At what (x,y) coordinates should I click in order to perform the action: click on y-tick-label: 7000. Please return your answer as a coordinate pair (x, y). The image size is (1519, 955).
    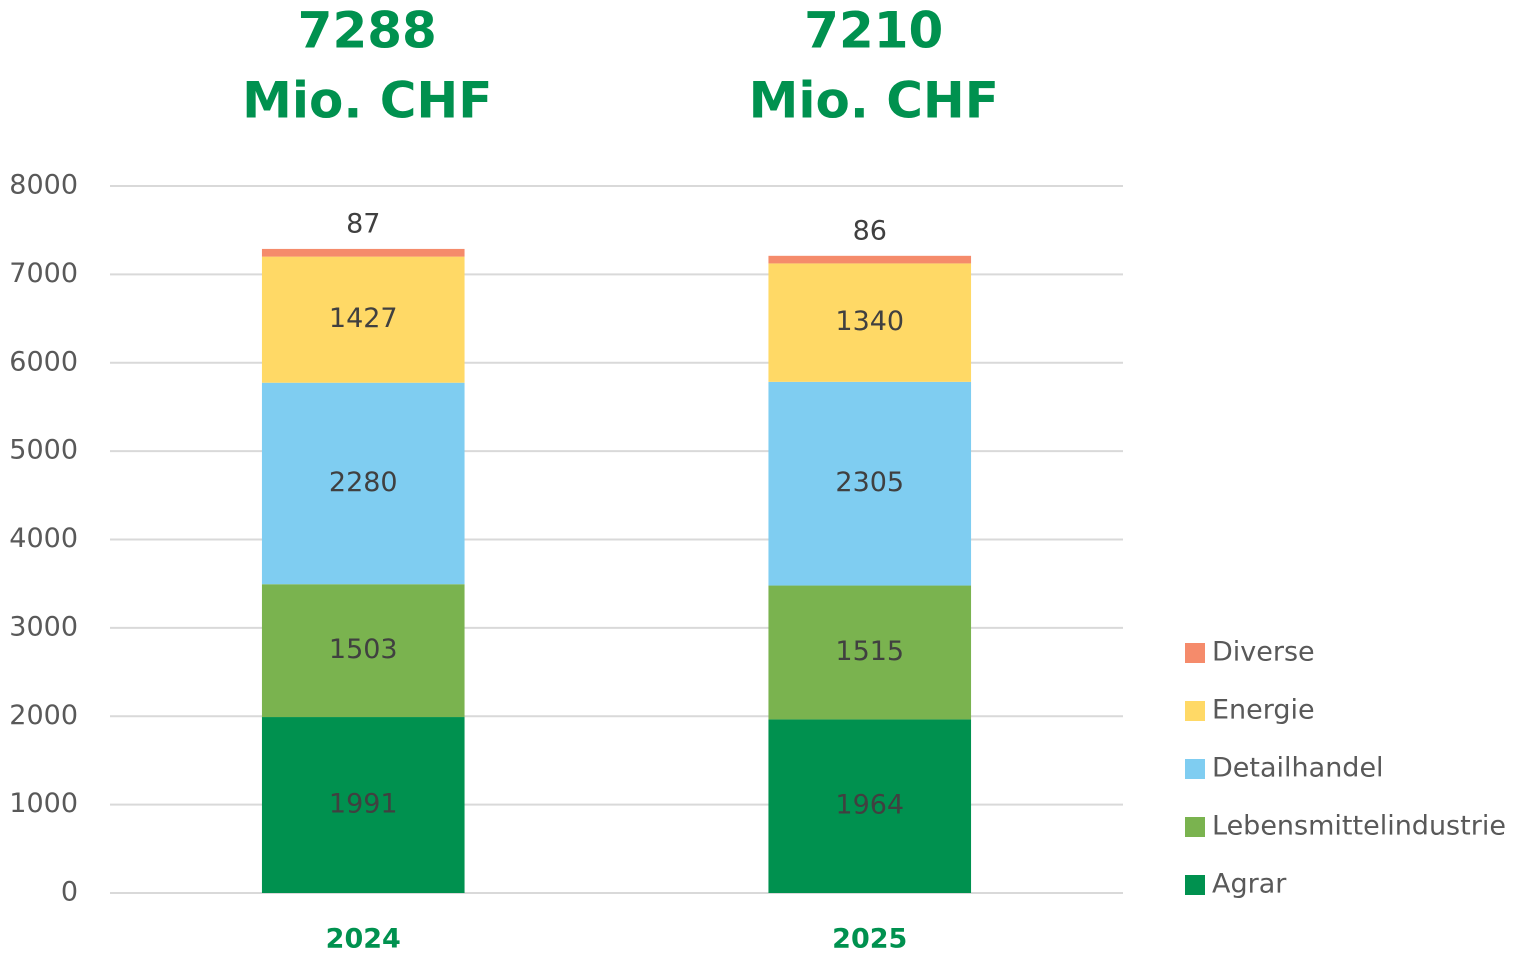
    Looking at the image, I should click on (43, 273).